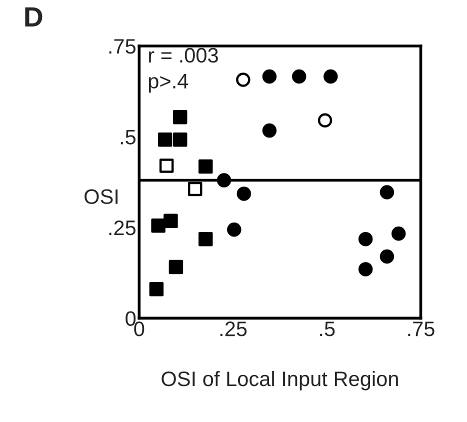 This screenshot has width=467, height=422. Describe the element at coordinates (168, 83) in the screenshot. I see `annotation: p>.4` at that location.